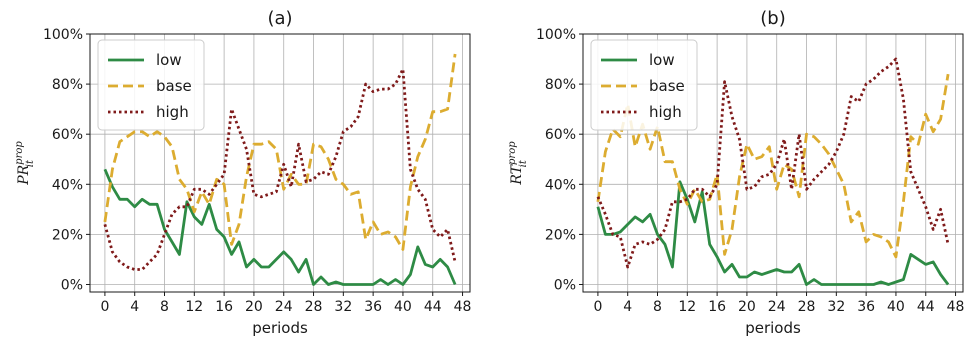 This screenshot has width=970, height=337. What do you see at coordinates (772, 18) in the screenshot?
I see `chart-title: (b)` at bounding box center [772, 18].